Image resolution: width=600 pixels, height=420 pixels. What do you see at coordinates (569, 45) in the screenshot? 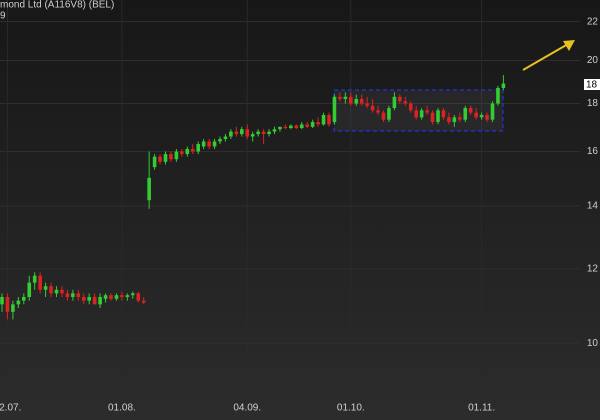
I see `arrow-head` at bounding box center [569, 45].